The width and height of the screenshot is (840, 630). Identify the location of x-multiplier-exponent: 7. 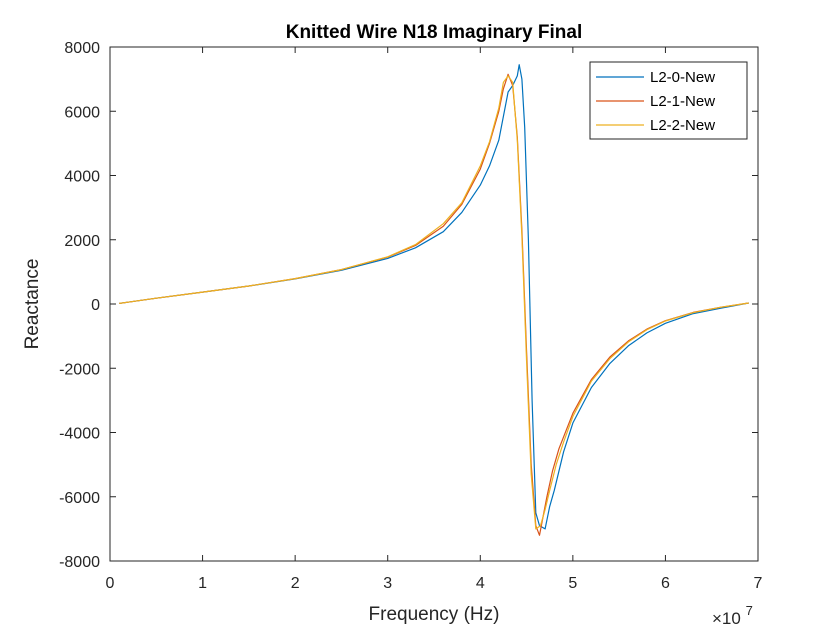
(749, 610).